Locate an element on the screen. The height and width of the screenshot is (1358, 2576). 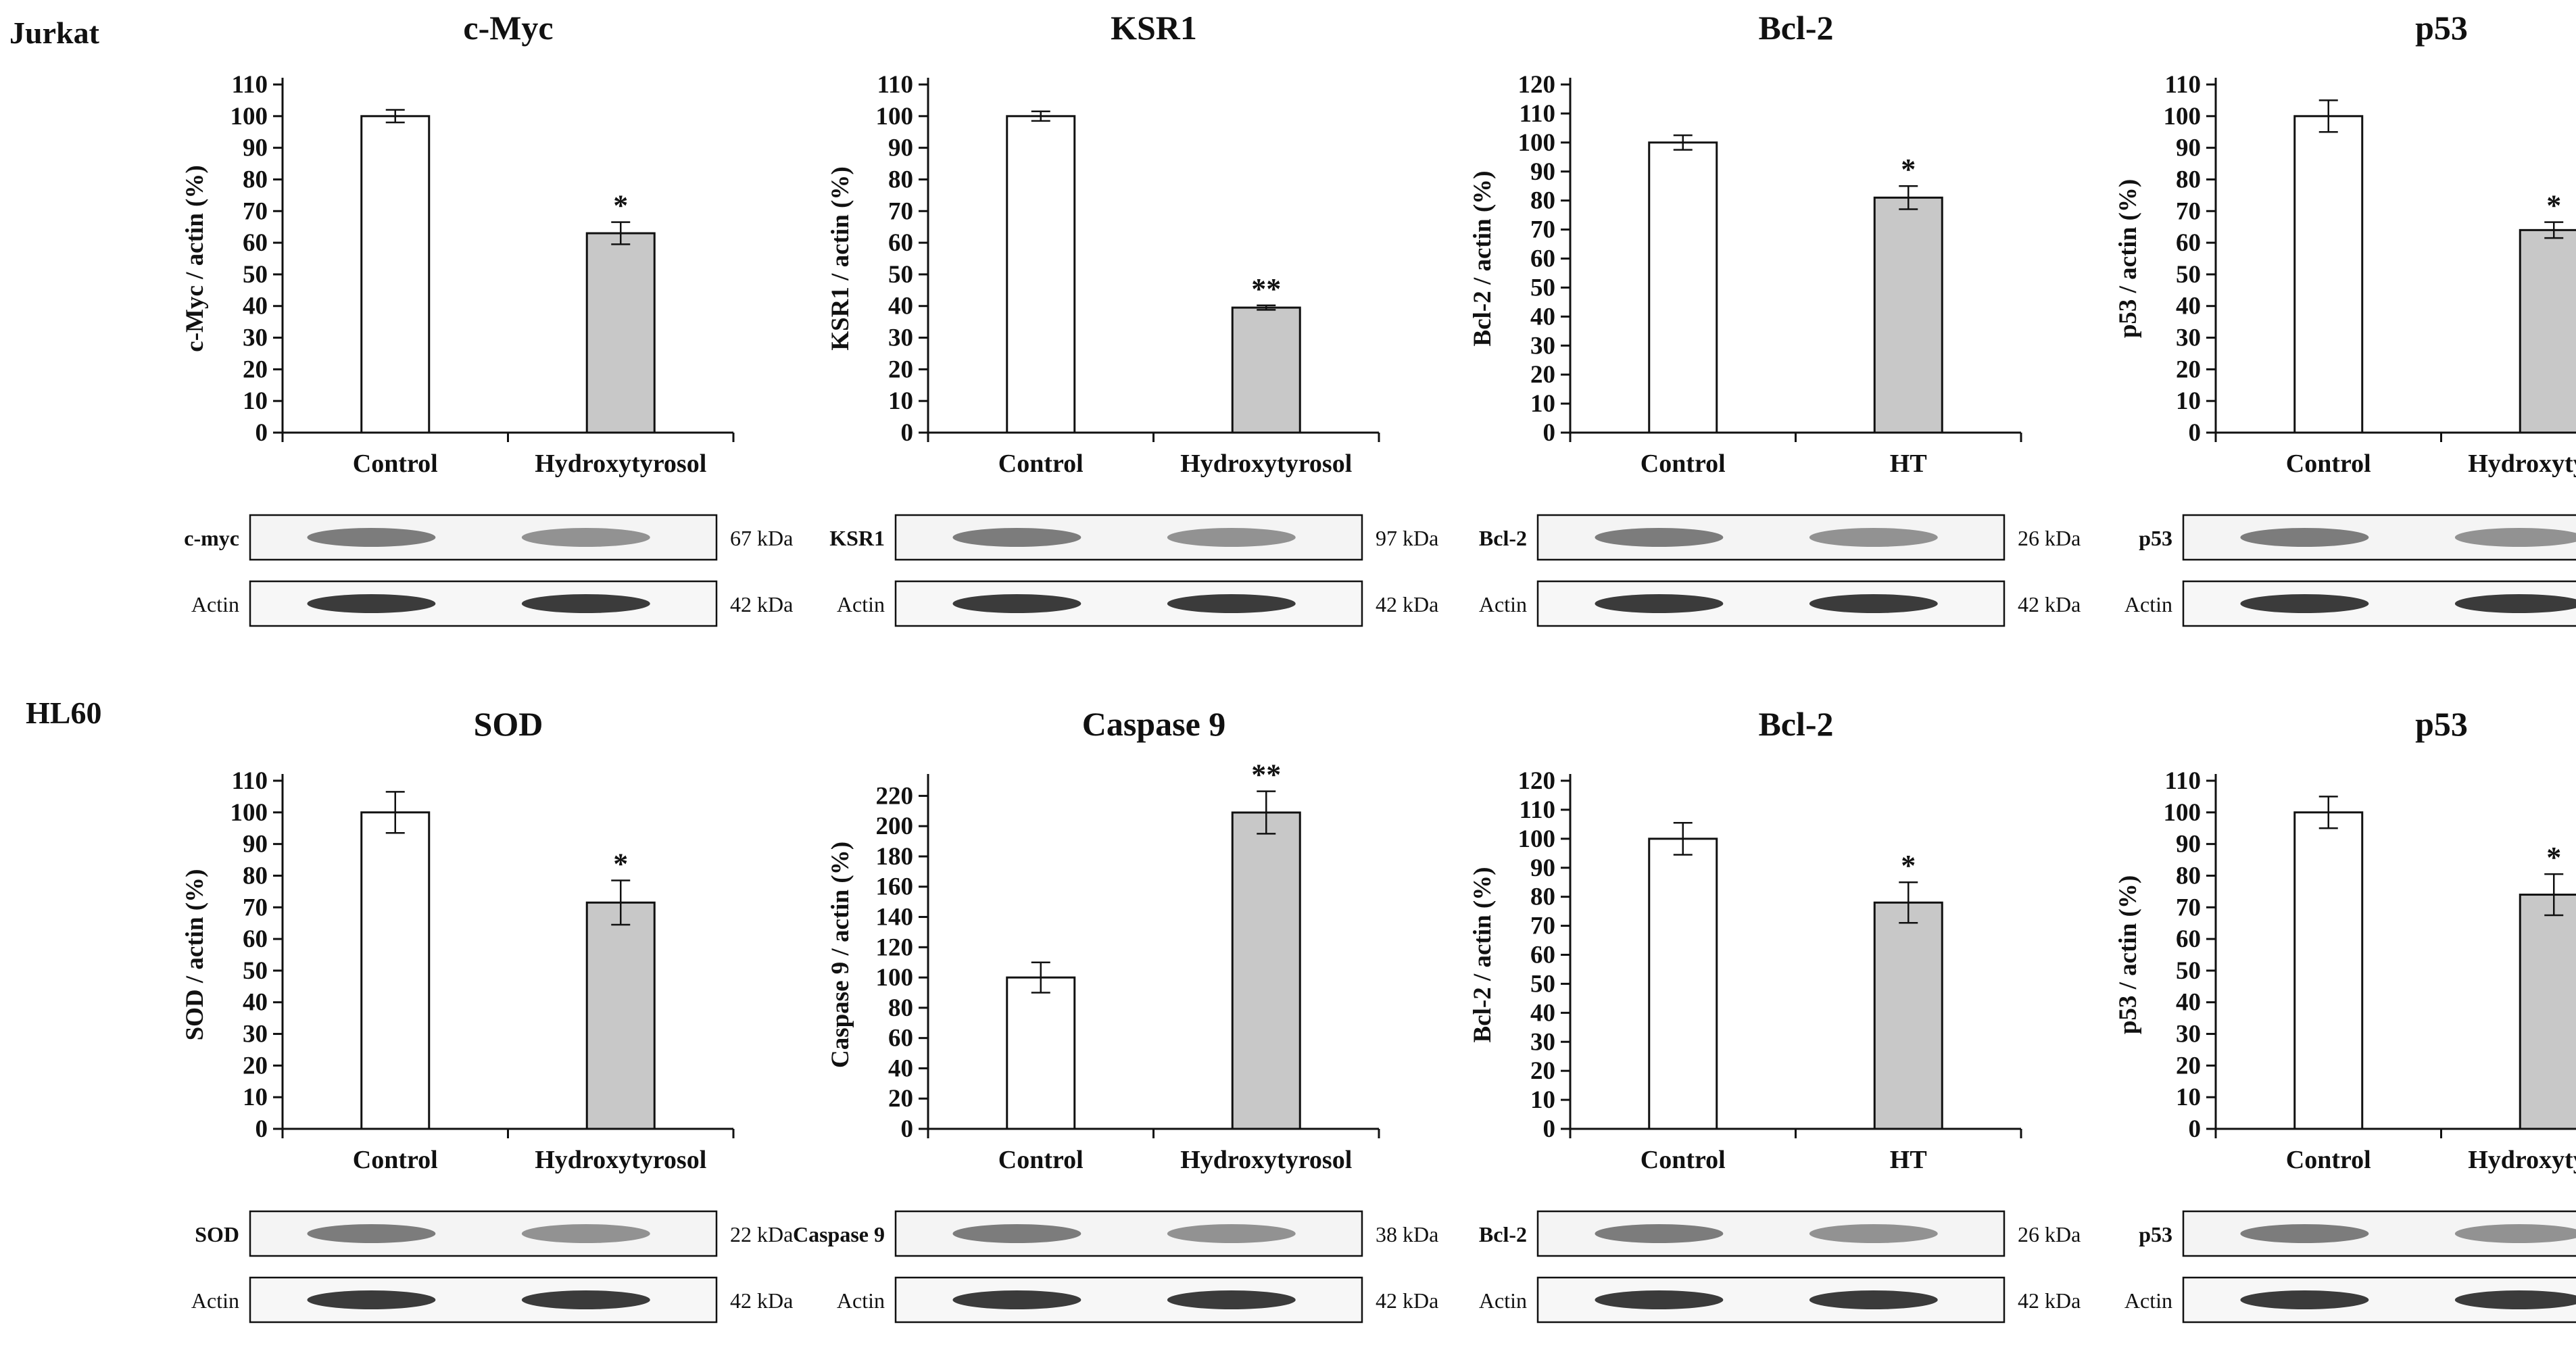
chart-title: p53 is located at coordinates (2441, 724).